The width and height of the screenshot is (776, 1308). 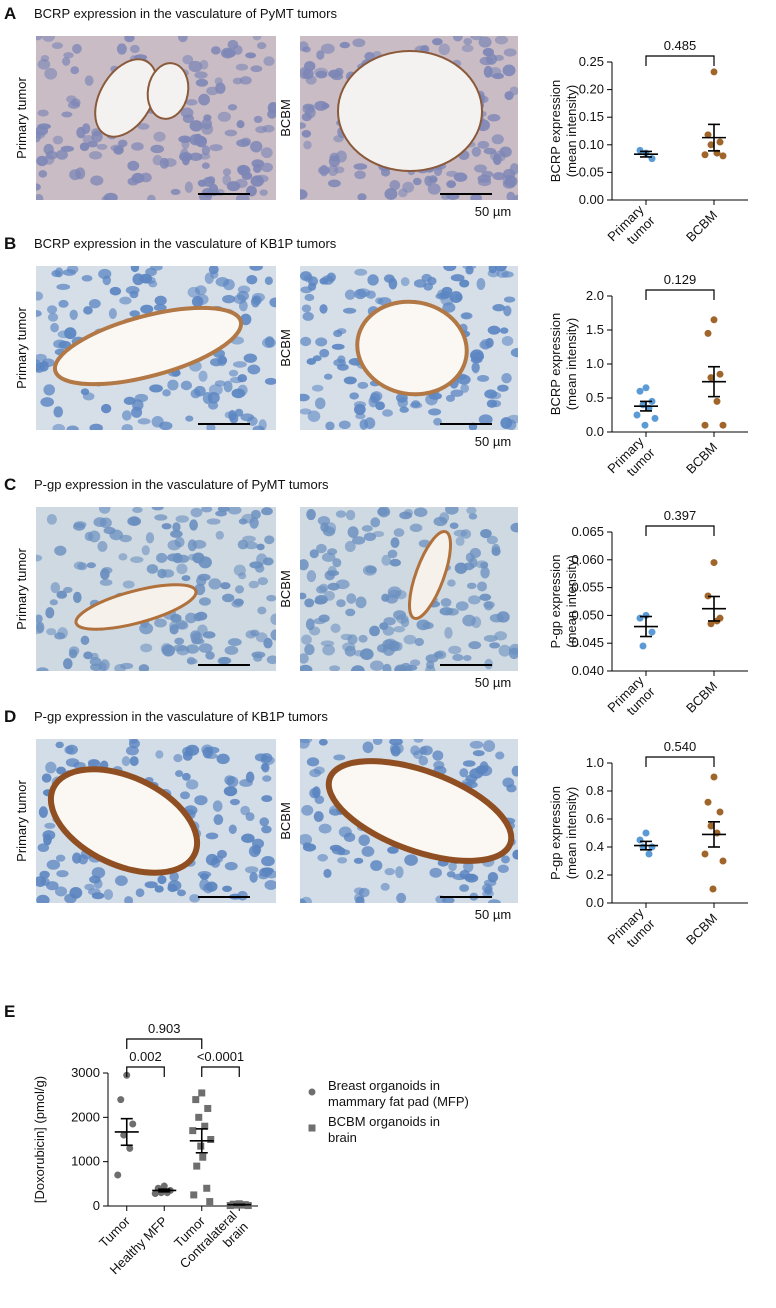 What do you see at coordinates (21, 118) in the screenshot?
I see `image-label: Primary tumor` at bounding box center [21, 118].